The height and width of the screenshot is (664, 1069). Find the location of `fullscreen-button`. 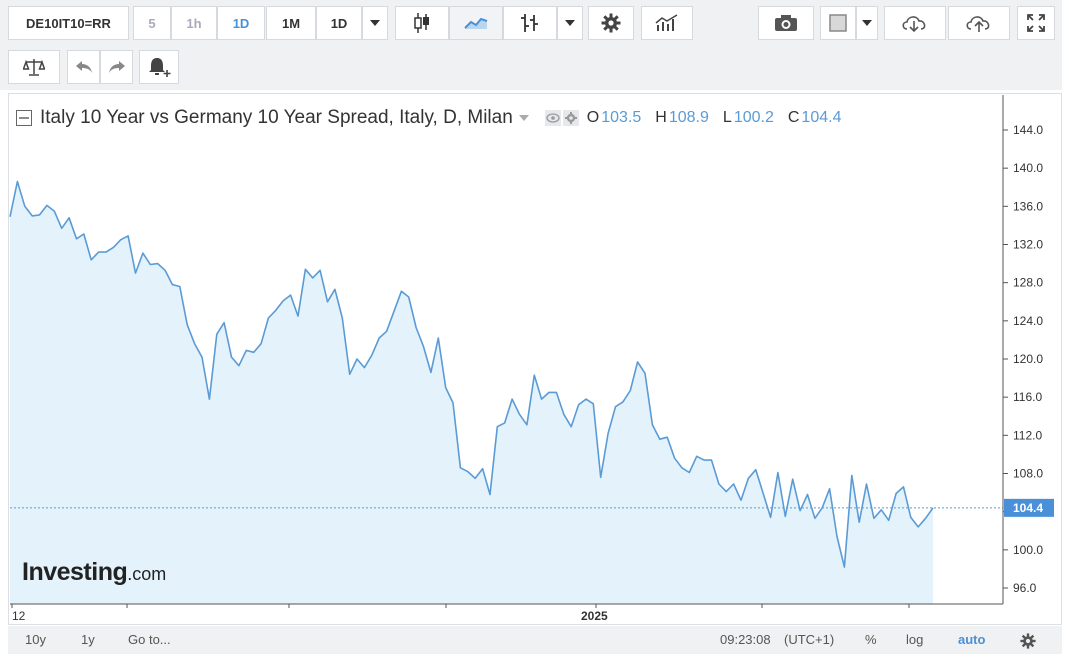

fullscreen-button is located at coordinates (1036, 23).